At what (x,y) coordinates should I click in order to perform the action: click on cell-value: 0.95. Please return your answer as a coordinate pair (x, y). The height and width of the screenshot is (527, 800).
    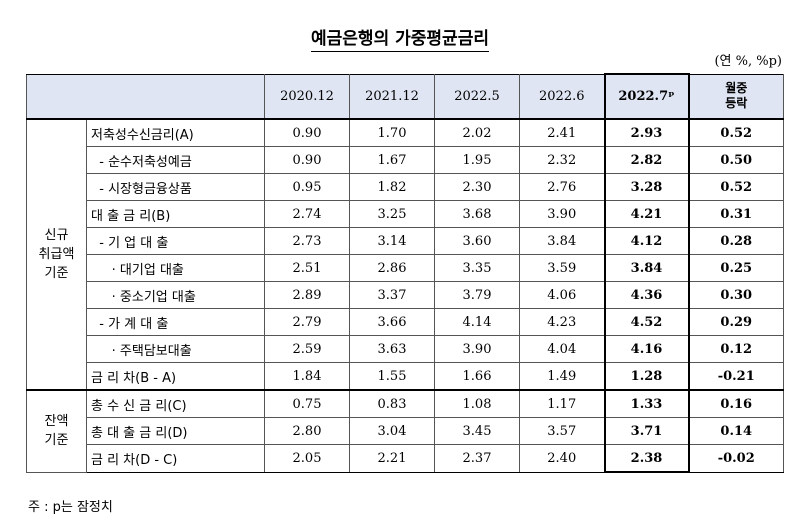
    Looking at the image, I should click on (307, 187).